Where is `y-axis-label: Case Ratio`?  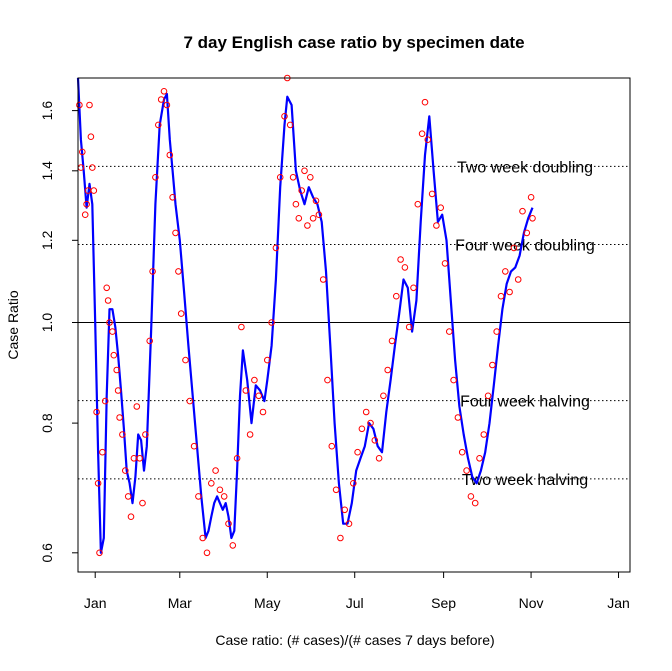
y-axis-label: Case Ratio is located at coordinates (13, 324).